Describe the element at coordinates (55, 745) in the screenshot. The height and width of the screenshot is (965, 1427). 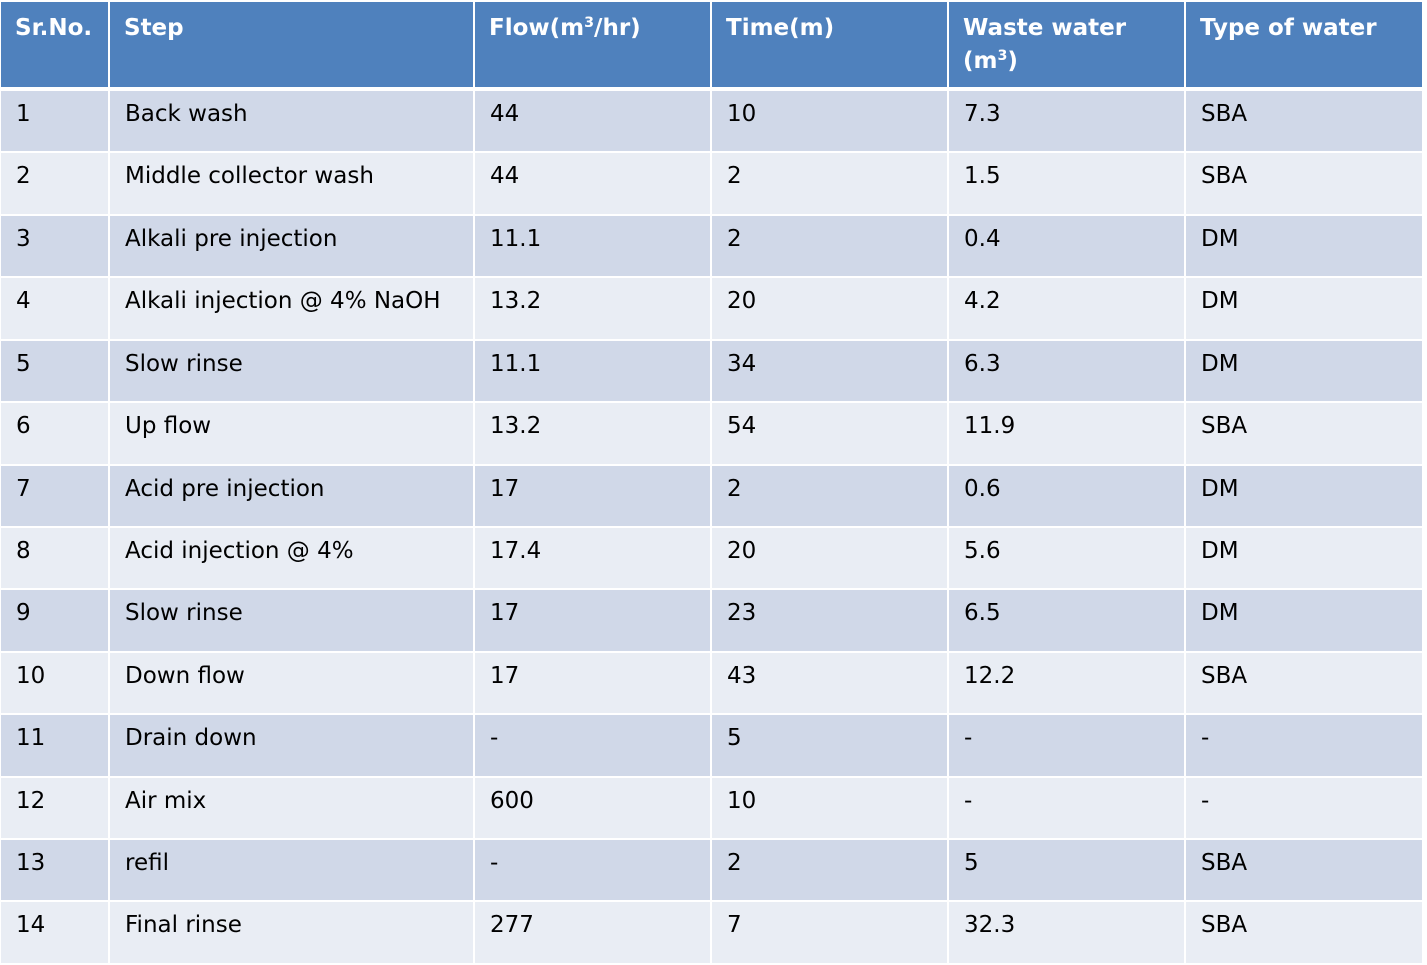
I see `cell-sr-no: 11` at that location.